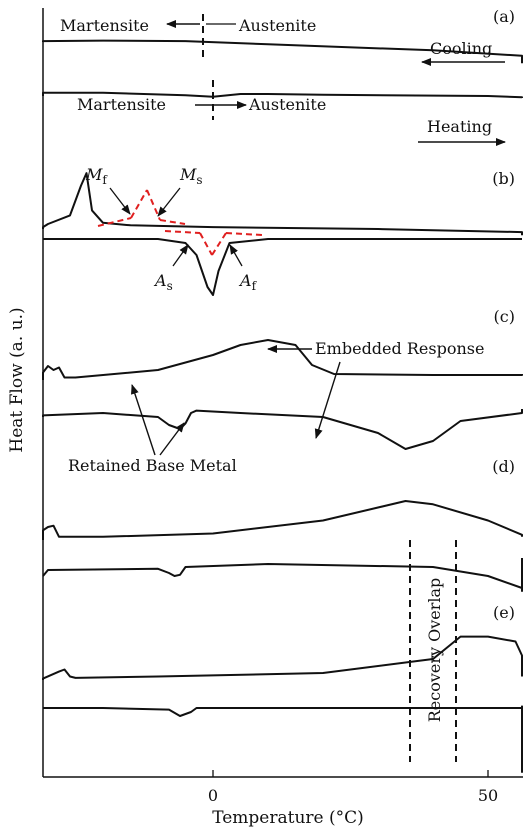  Describe the element at coordinates (180, 222) in the screenshot. I see `tangent-construction` at that location.